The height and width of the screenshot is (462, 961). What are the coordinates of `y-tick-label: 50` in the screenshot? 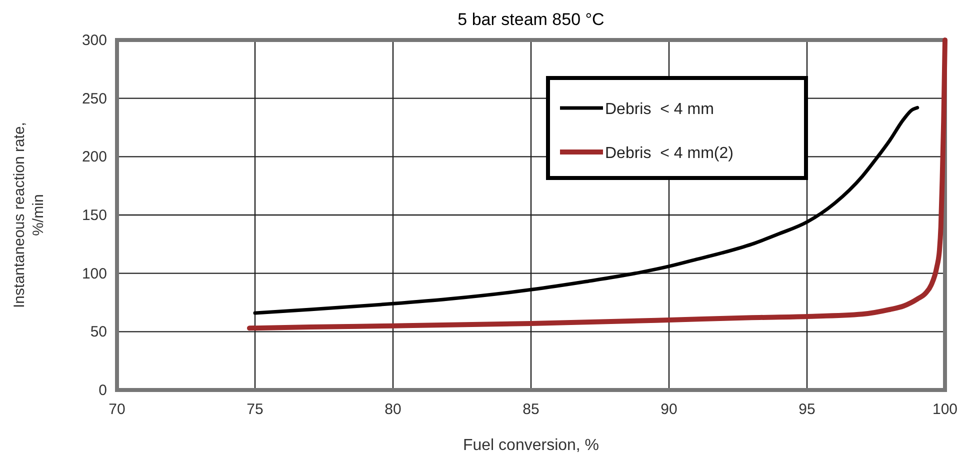 It's located at (98, 332).